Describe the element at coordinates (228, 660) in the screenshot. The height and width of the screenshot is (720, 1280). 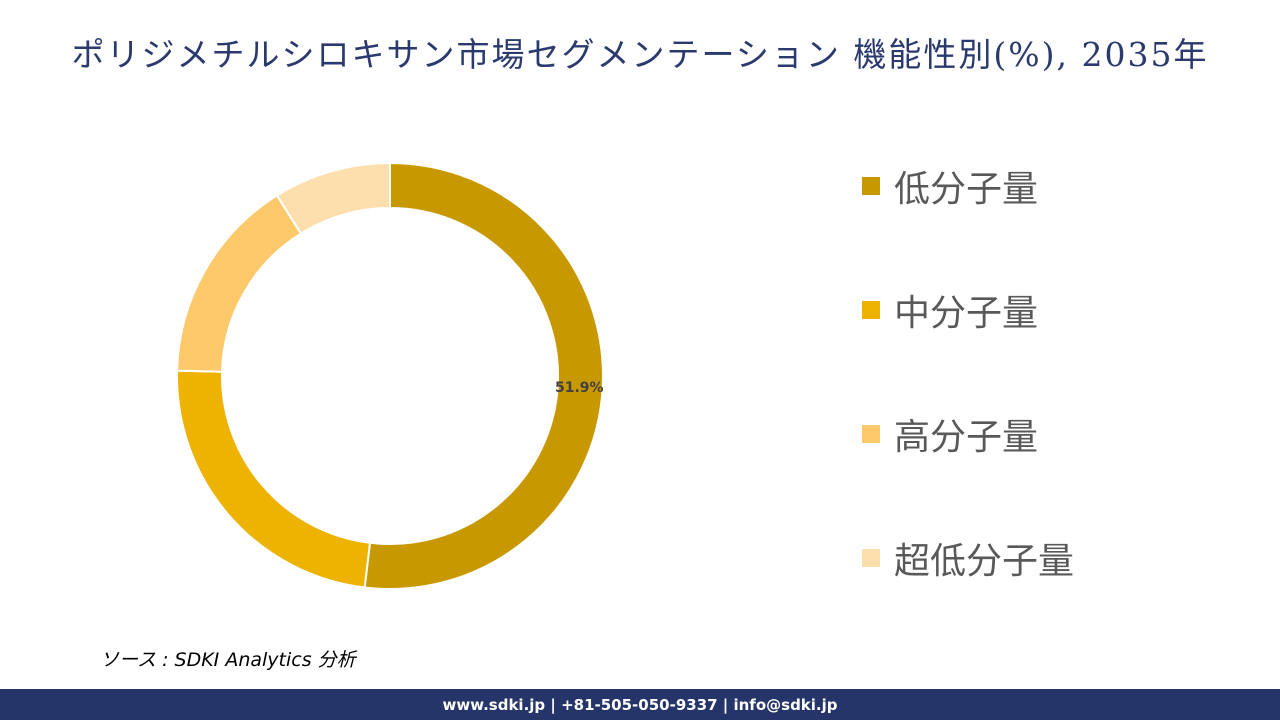
I see `source-note: ソース : SDKI Analytics 分析` at that location.